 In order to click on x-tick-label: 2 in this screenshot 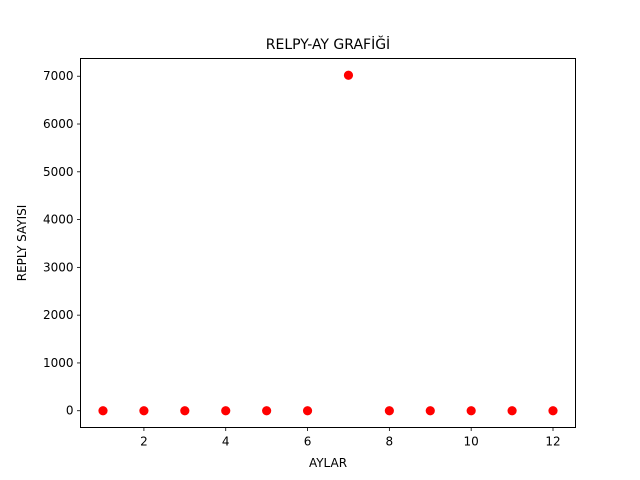, I will do `click(144, 442)`.